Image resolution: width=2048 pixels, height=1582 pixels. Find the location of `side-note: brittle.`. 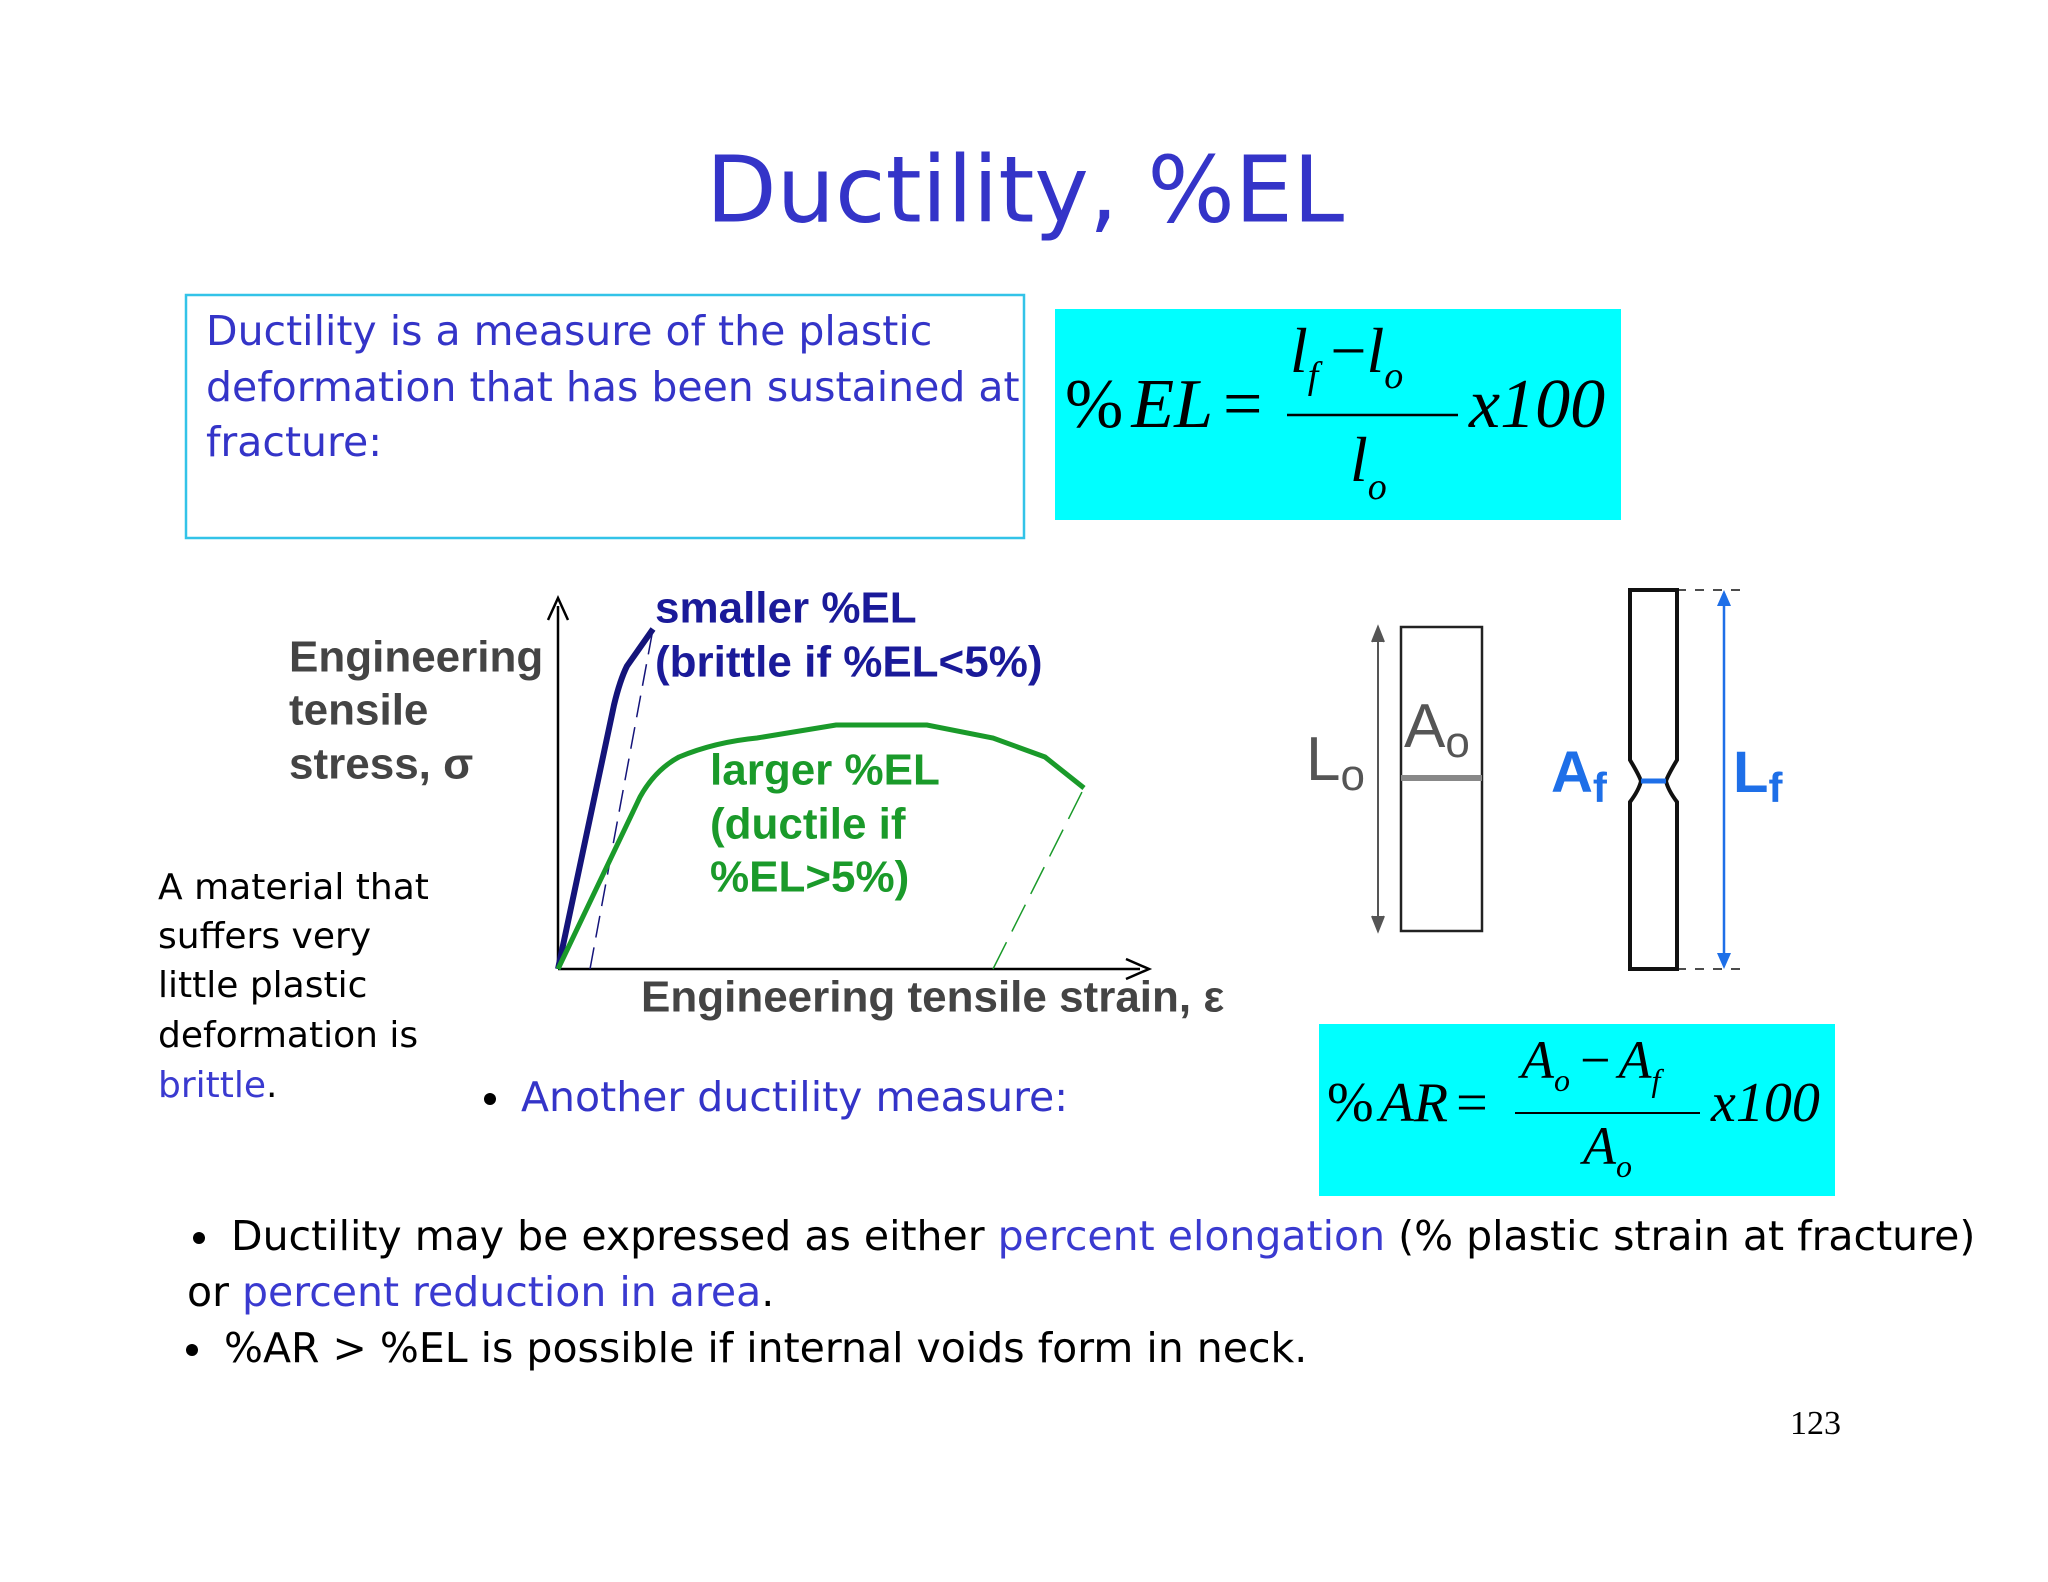

side-note: brittle. is located at coordinates (218, 1085).